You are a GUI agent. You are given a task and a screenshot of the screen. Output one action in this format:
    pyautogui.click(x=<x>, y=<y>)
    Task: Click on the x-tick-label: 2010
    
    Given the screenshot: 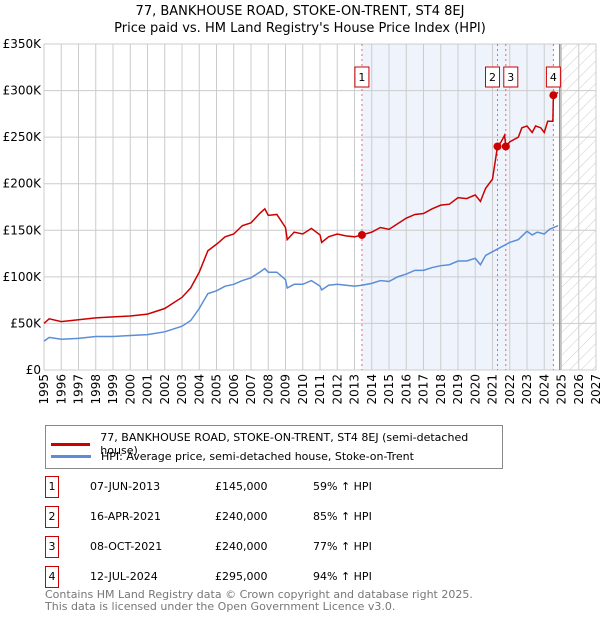 What is the action you would take?
    pyautogui.click(x=303, y=389)
    